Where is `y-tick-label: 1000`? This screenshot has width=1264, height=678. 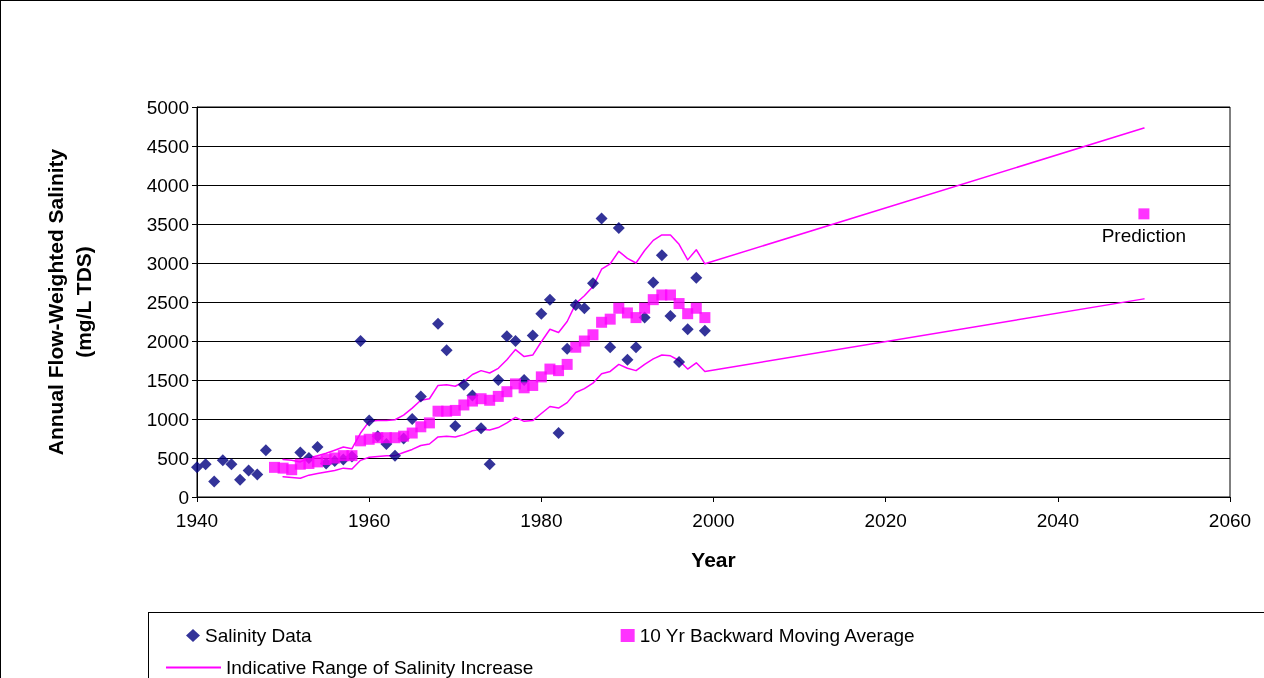 y-tick-label: 1000 is located at coordinates (167, 419).